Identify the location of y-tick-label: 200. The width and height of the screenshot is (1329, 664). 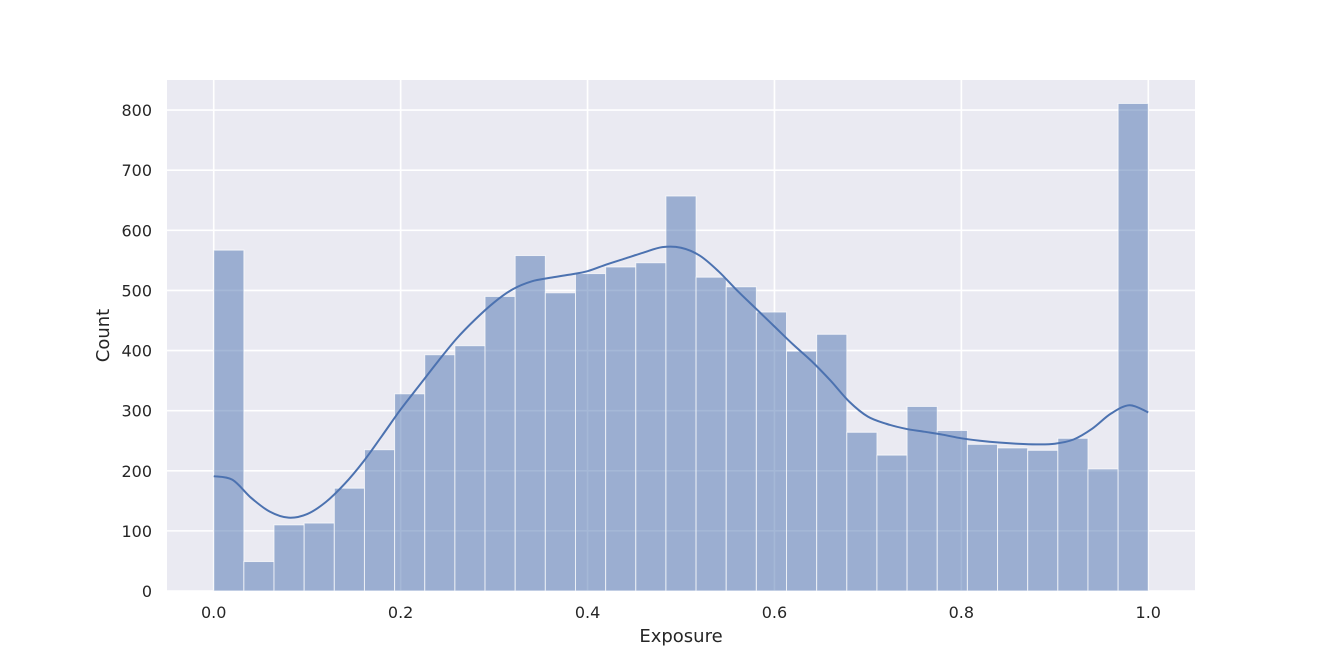
(136, 471).